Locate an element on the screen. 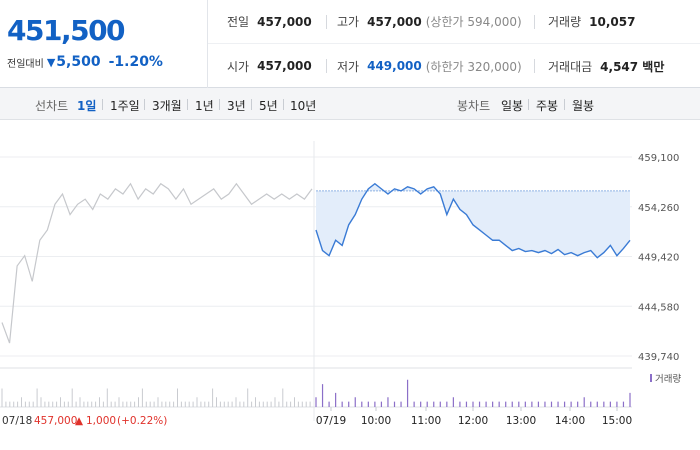  volume-legend-label: 거래량 is located at coordinates (668, 379).